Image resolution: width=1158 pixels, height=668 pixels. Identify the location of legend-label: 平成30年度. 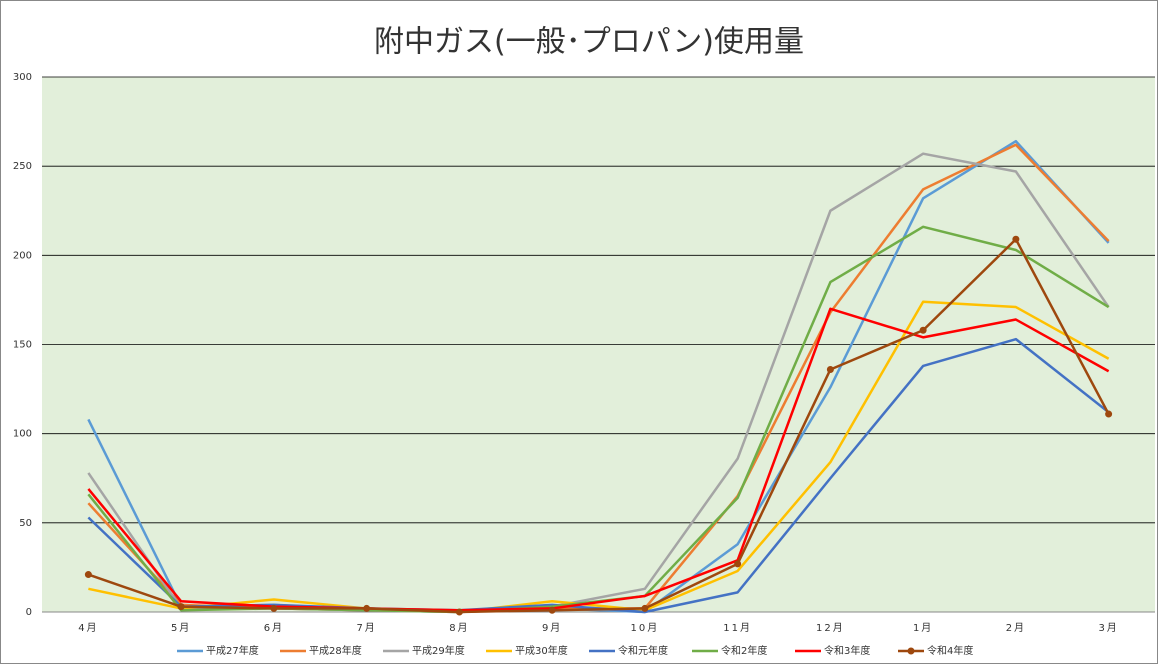
(541, 650).